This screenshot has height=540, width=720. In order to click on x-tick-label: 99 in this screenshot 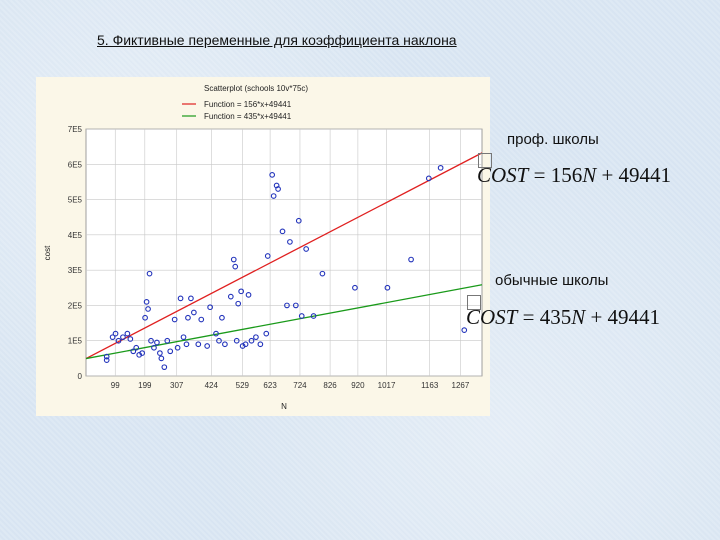, I will do `click(115, 385)`.